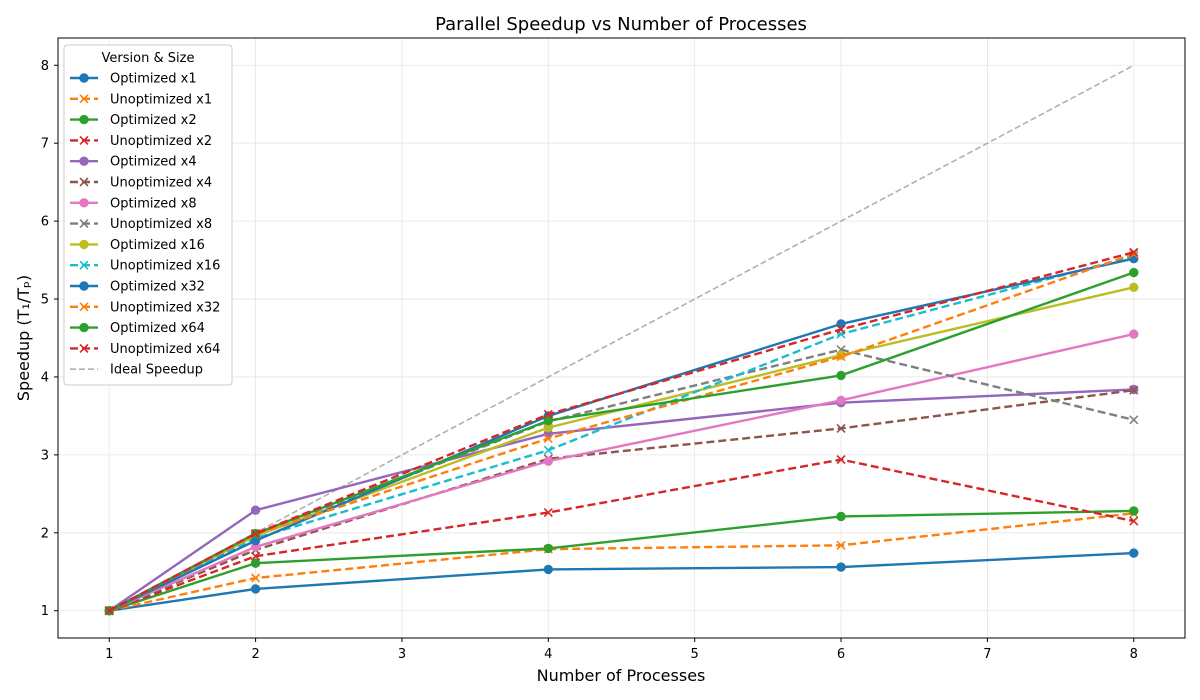 This screenshot has width=1200, height=700. Describe the element at coordinates (841, 654) in the screenshot. I see `x-tick-label: 6` at that location.